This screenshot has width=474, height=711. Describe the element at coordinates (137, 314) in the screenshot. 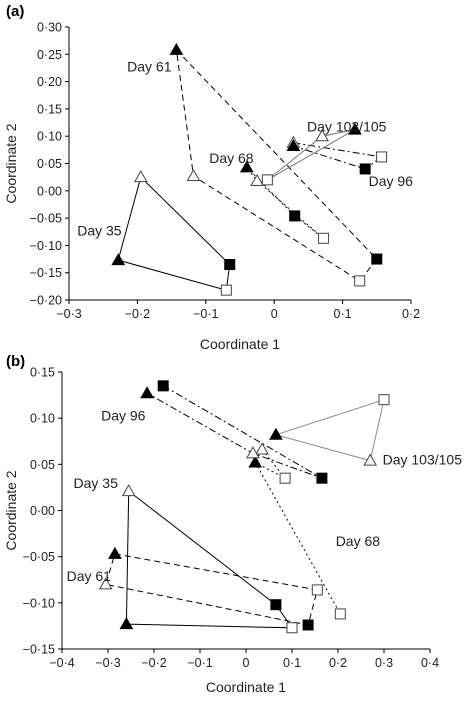

I see `panel-a-x-tick-label: −0·2` at that location.